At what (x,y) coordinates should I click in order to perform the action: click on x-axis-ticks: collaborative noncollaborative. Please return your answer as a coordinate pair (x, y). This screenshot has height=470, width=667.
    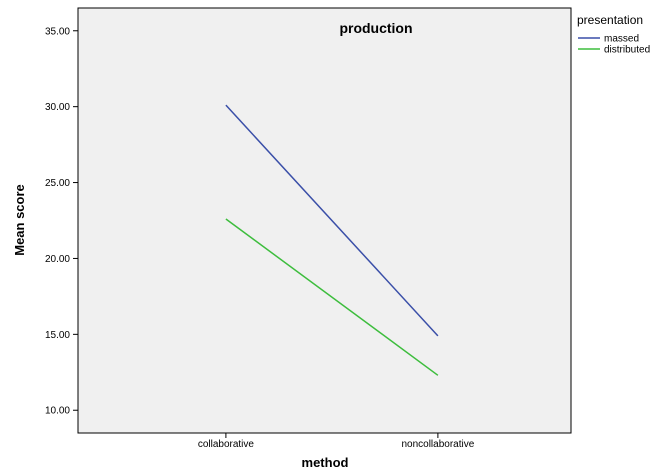
    Looking at the image, I should click on (336, 441).